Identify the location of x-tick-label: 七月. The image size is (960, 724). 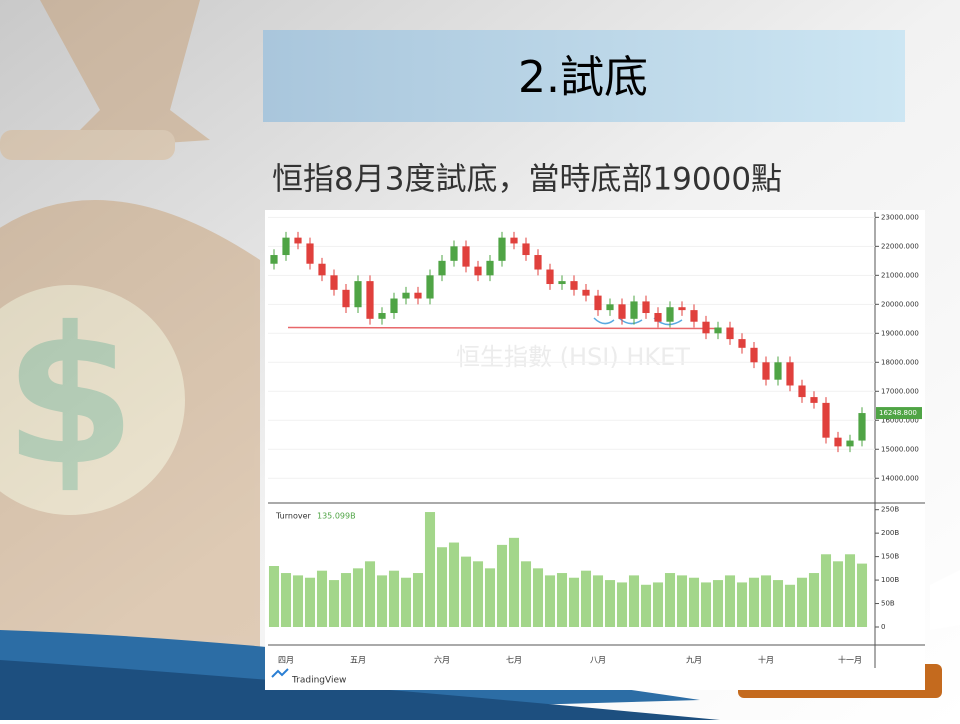
(514, 660).